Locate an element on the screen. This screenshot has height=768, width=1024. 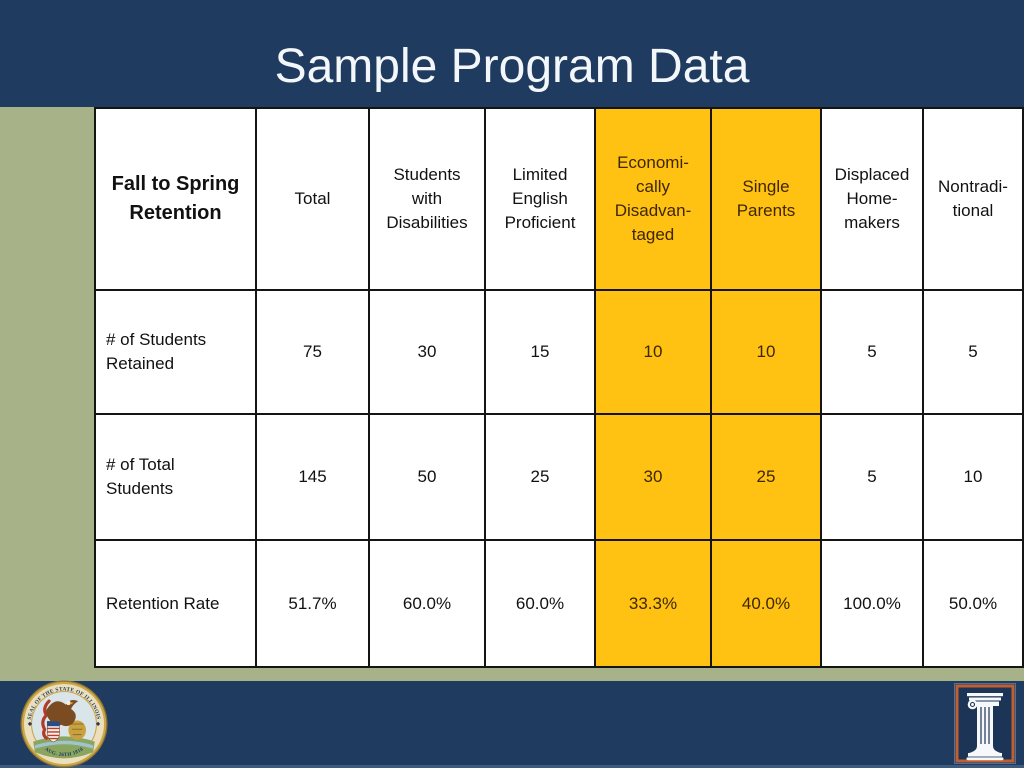
col-header-single-parents: Single Parents is located at coordinates (766, 199).